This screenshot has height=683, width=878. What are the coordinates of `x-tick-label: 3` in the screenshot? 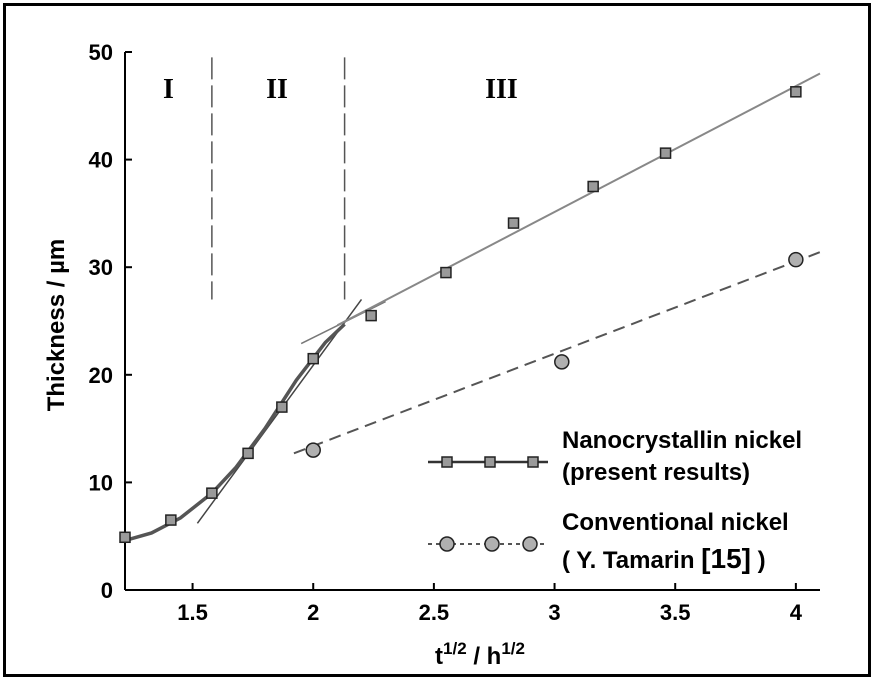 It's located at (554, 612).